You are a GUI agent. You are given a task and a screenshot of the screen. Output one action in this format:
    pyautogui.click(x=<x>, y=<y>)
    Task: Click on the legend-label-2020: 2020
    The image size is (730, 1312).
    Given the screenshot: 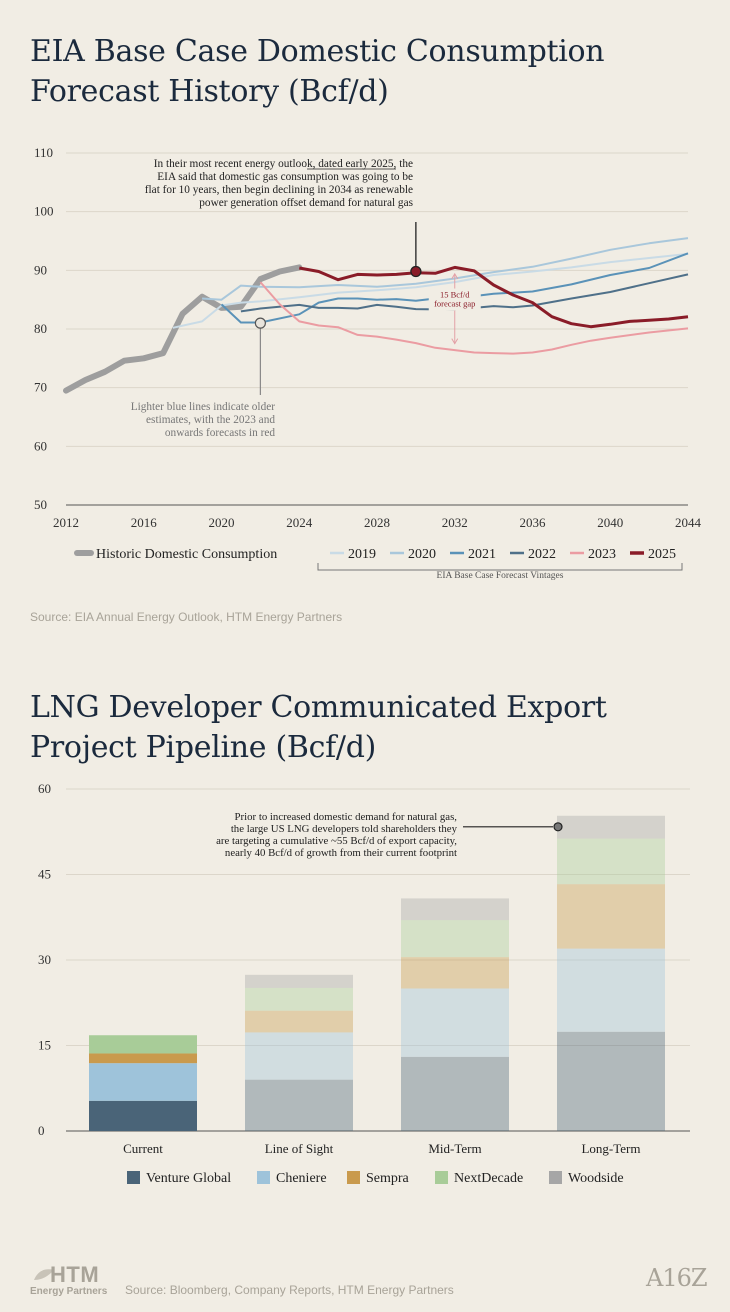 What is the action you would take?
    pyautogui.click(x=422, y=554)
    